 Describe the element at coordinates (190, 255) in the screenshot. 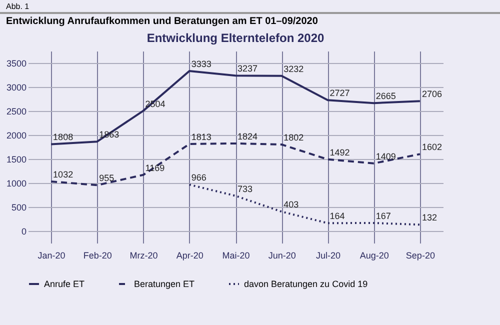

I see `x-tick-label: Apr-20` at that location.